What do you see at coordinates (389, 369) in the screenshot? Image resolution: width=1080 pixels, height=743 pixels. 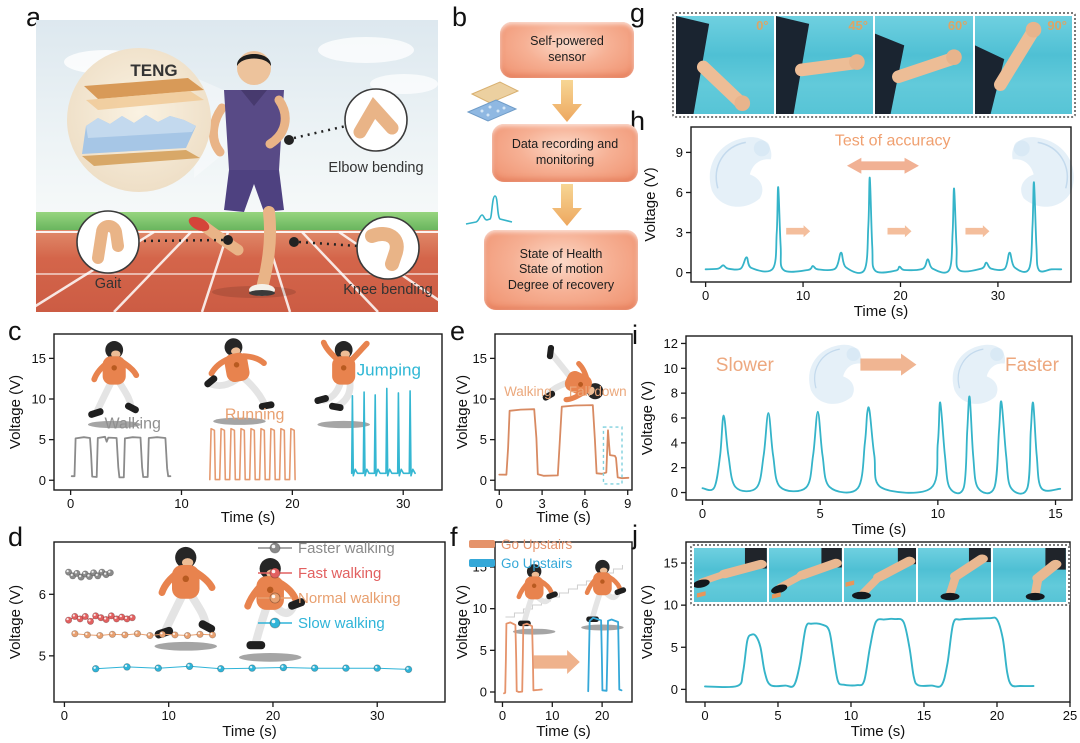 I see `chart-annotation-text: Jumping` at bounding box center [389, 369].